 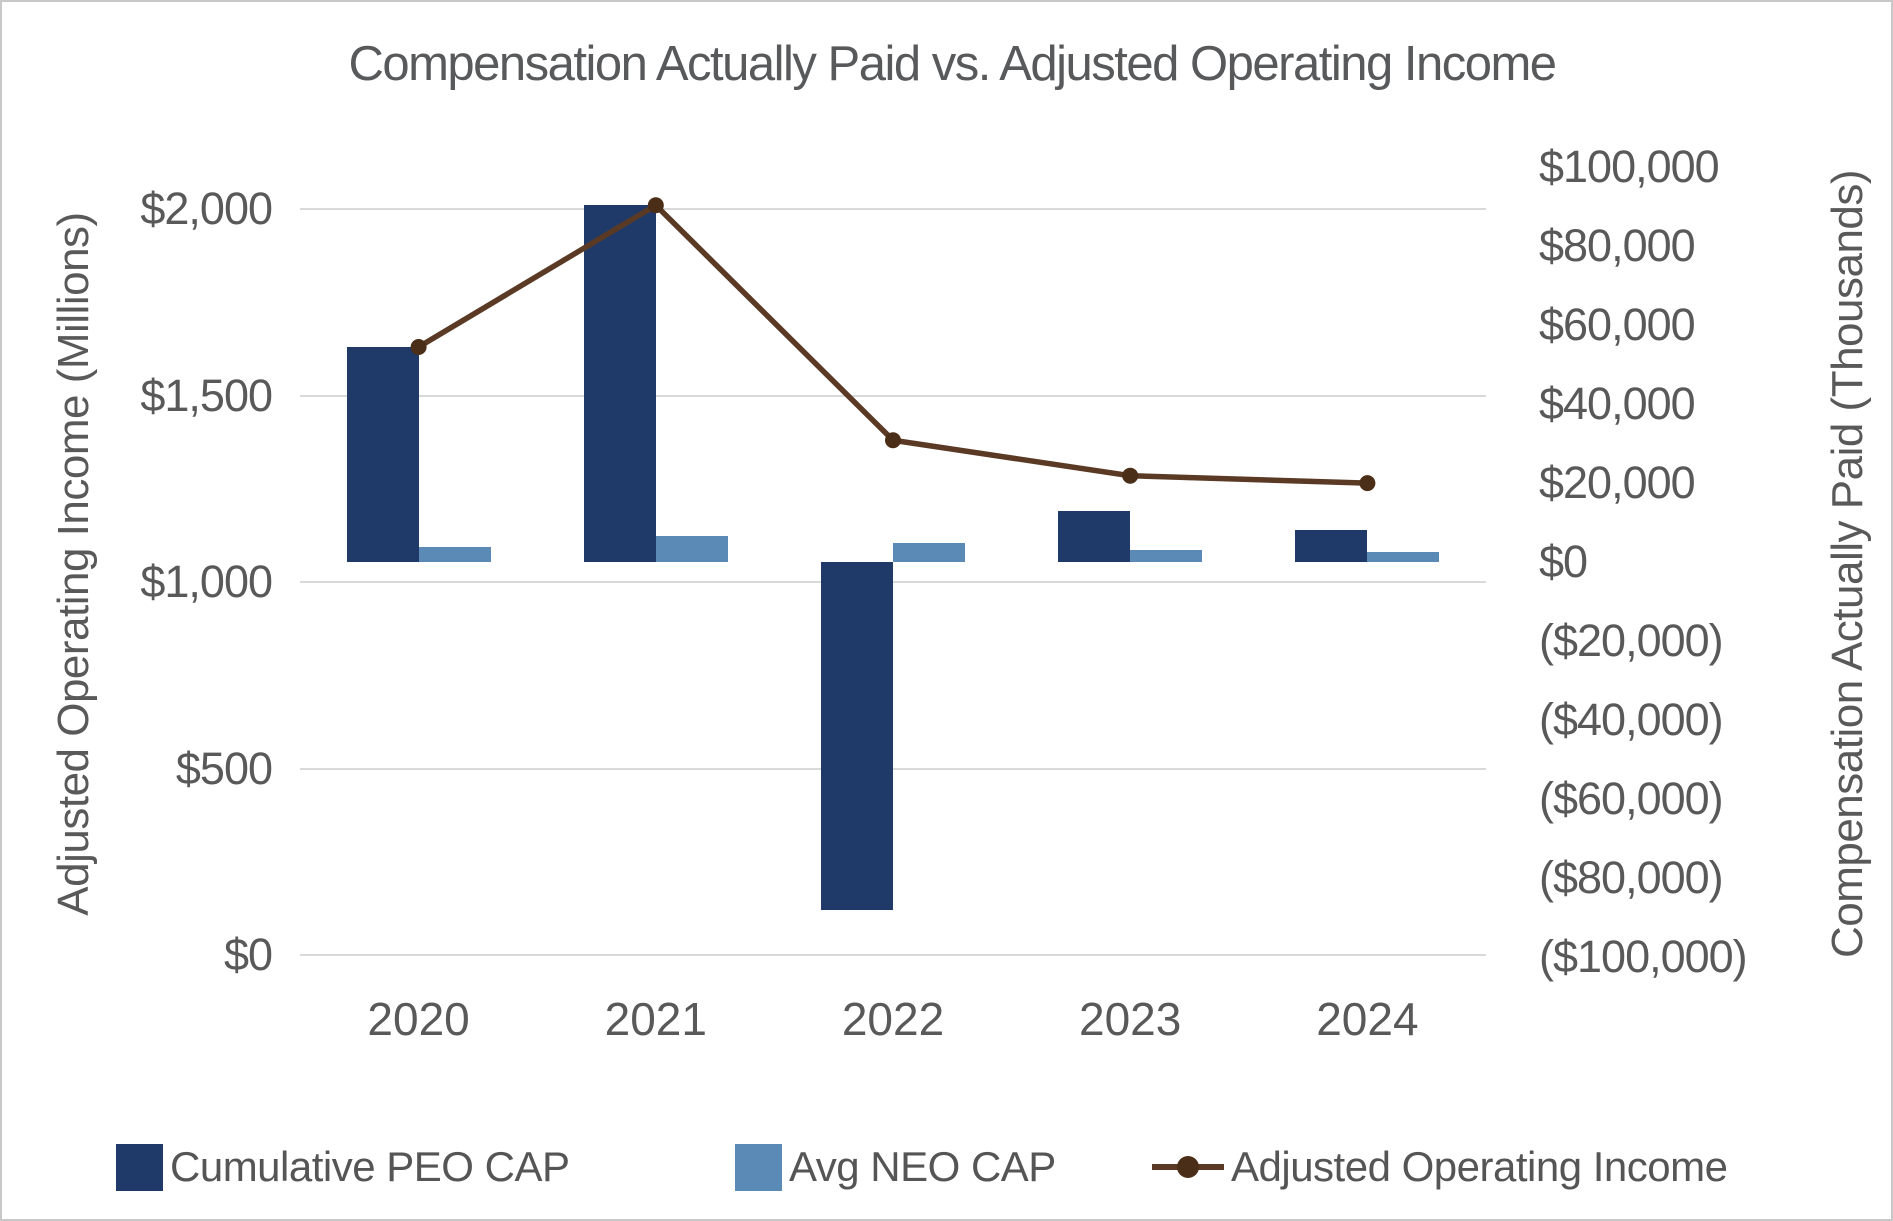 I want to click on x-category-label: 2023, so click(x=1130, y=1019).